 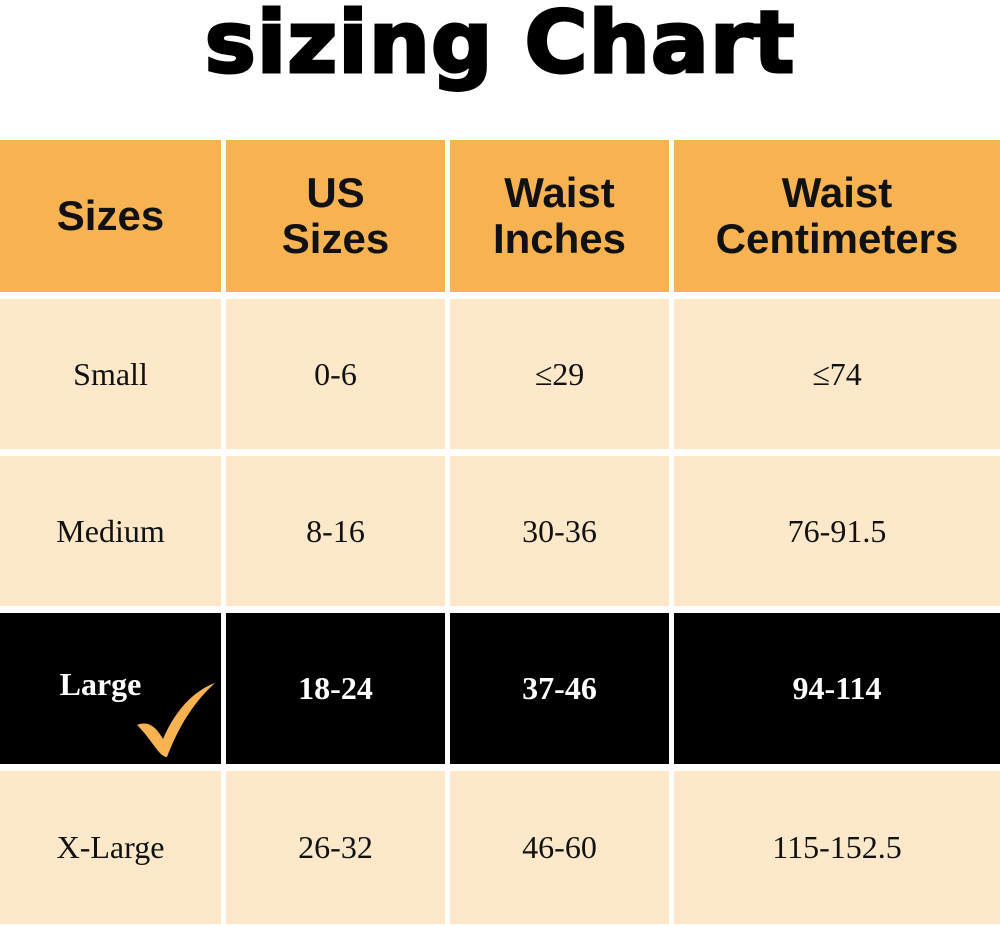 I want to click on table-cell: 115-152.5, so click(x=837, y=847).